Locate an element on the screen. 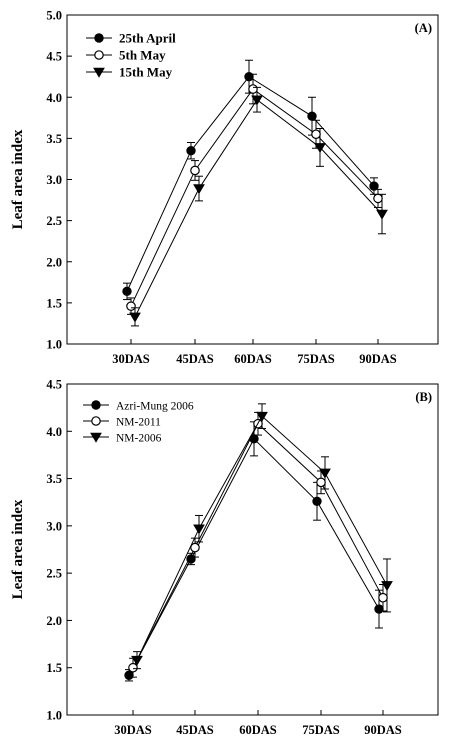 The height and width of the screenshot is (745, 474). legend: 25th April 5th May 15th May is located at coordinates (131, 55).